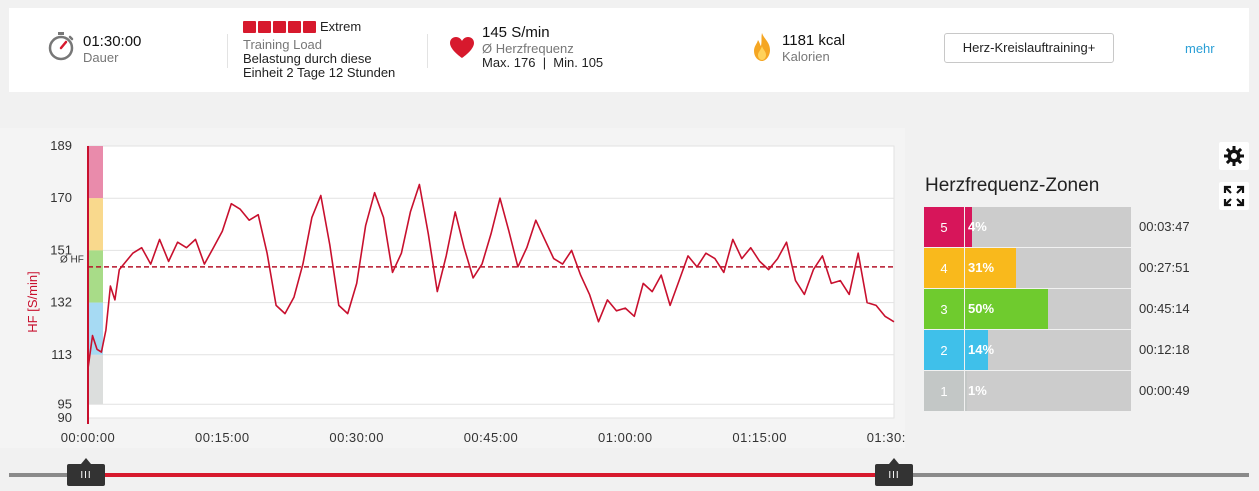  I want to click on avg-heart-rate-label: Ø Herzfrequenz, so click(528, 48).